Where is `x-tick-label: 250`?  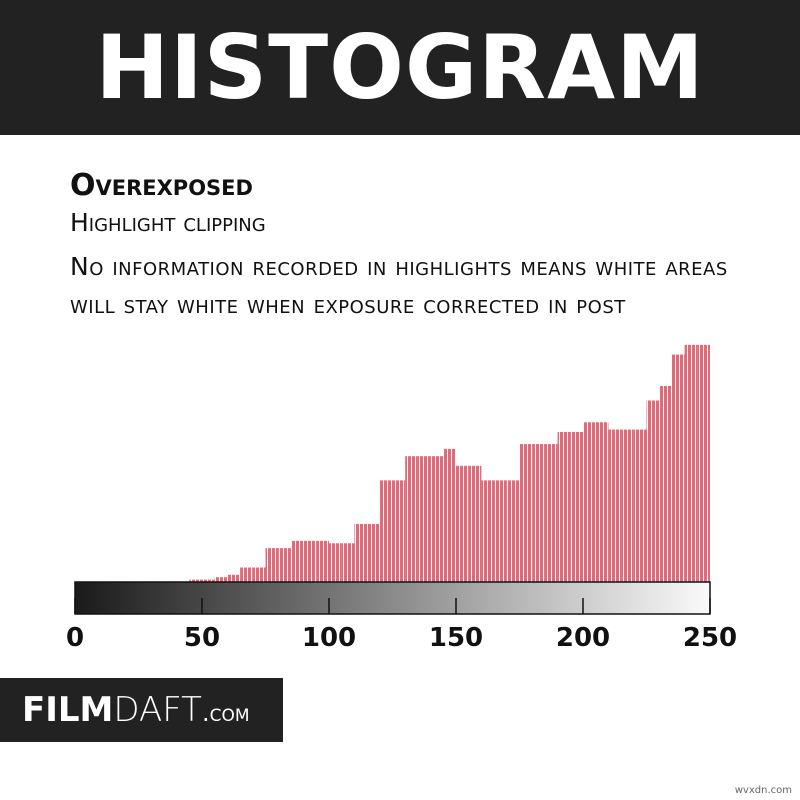
x-tick-label: 250 is located at coordinates (710, 638).